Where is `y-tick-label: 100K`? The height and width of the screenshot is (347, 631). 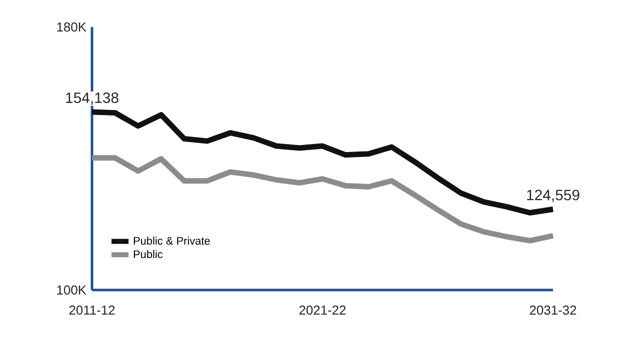
y-tick-label: 100K is located at coordinates (71, 290).